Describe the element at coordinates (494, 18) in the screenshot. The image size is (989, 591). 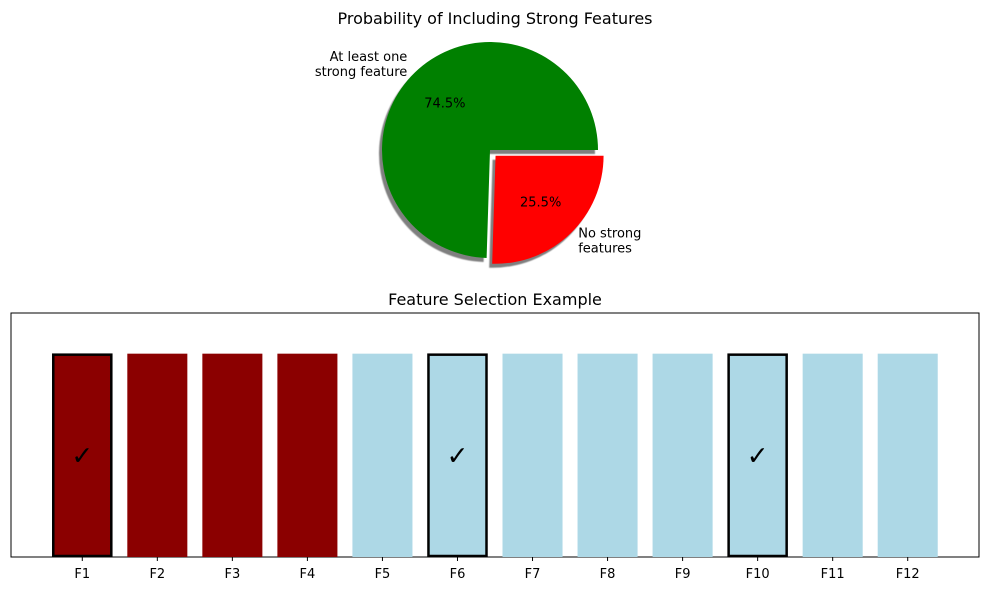
I see `pie-title: Probability of Including Strong Features` at that location.